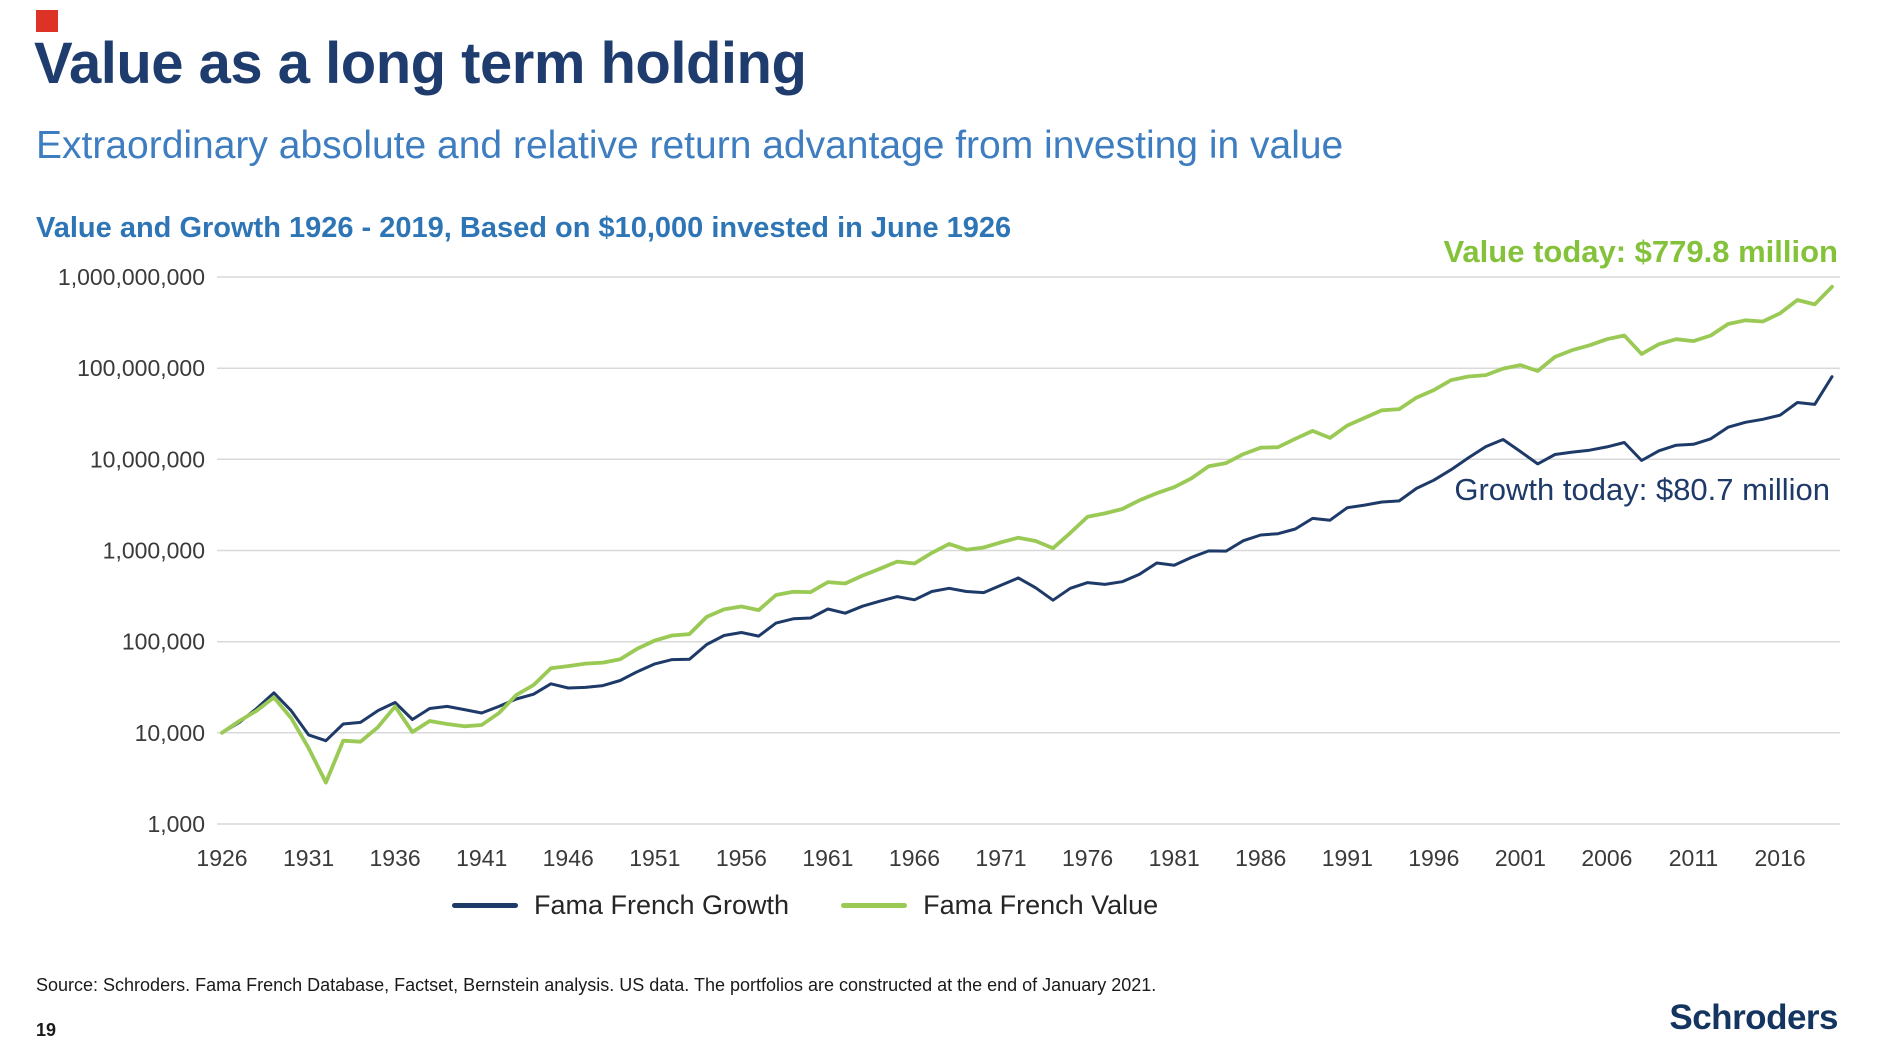 The width and height of the screenshot is (1878, 1050). Describe the element at coordinates (805, 905) in the screenshot. I see `chart-legend: Fama French Growth Fama French Value` at that location.